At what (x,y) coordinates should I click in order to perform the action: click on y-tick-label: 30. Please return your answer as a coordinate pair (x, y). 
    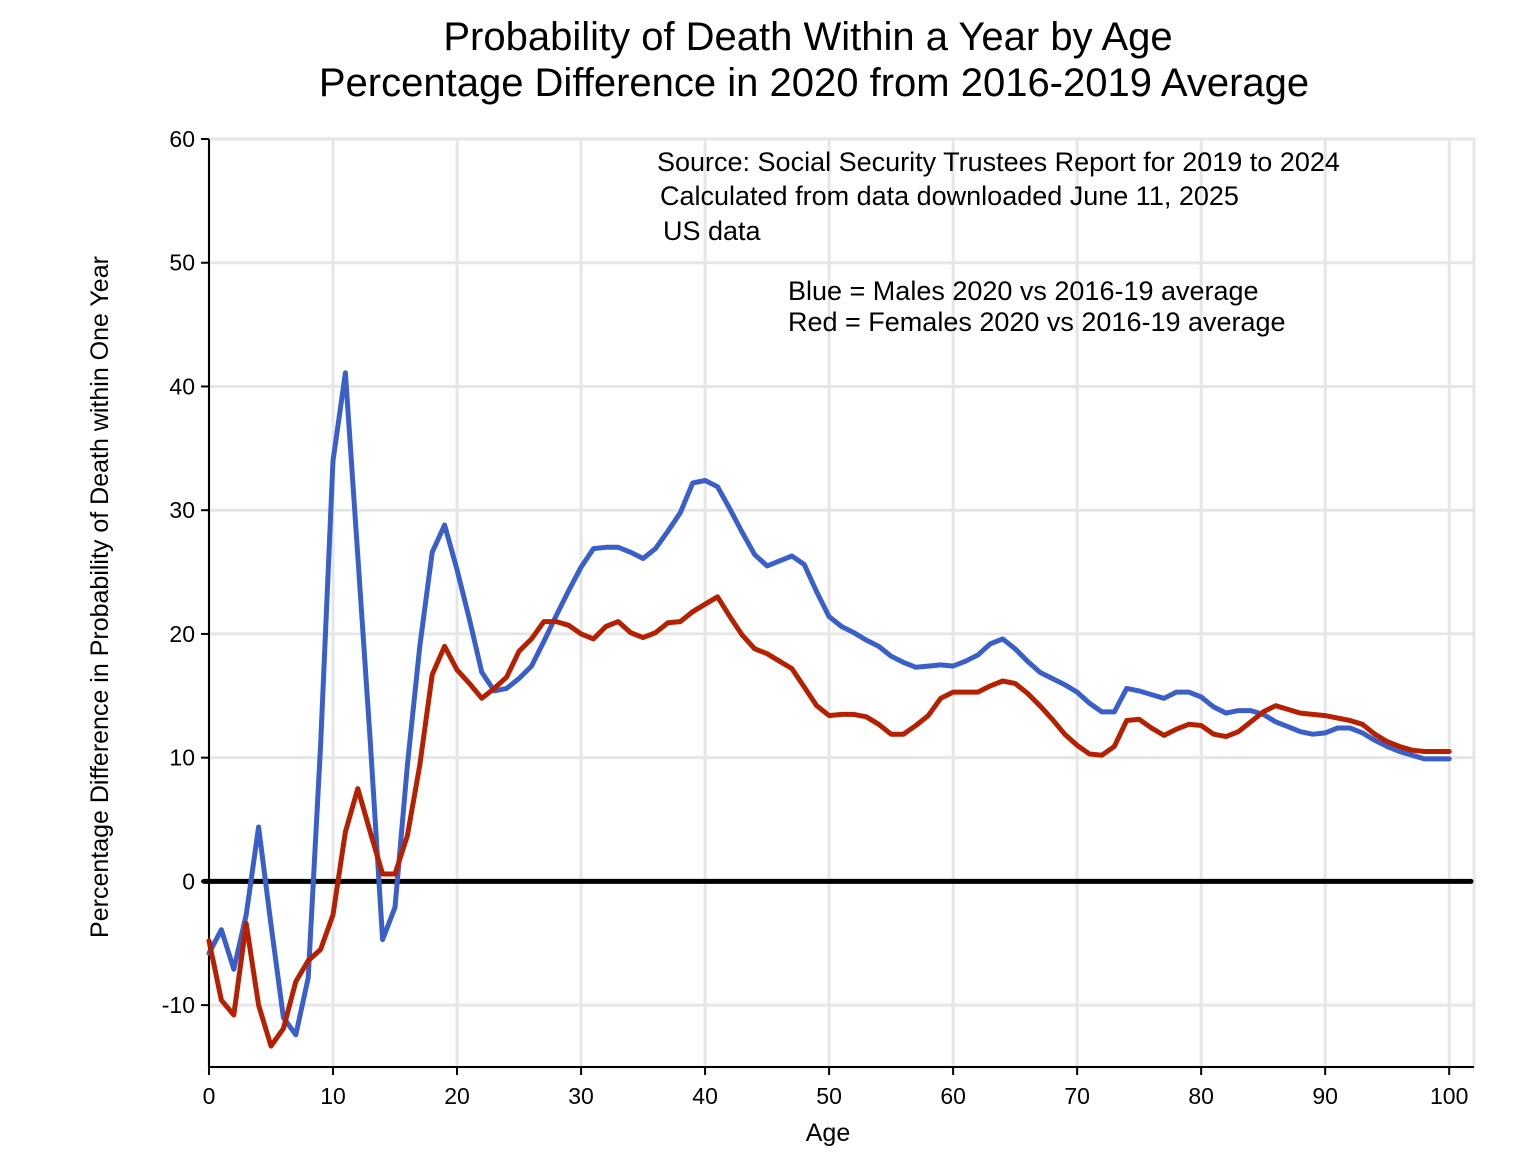
    Looking at the image, I should click on (182, 510).